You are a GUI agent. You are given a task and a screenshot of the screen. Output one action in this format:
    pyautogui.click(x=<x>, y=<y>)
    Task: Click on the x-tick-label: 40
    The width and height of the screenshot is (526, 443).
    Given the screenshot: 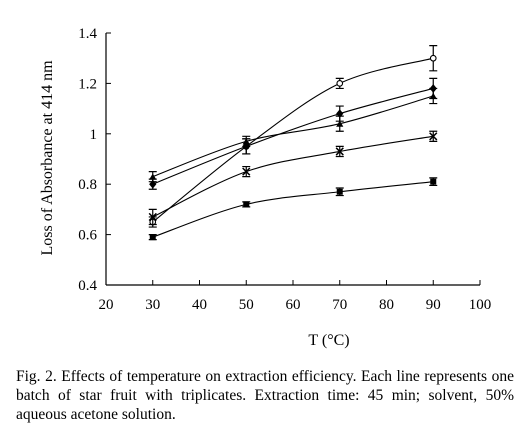 What is the action you would take?
    pyautogui.click(x=199, y=305)
    